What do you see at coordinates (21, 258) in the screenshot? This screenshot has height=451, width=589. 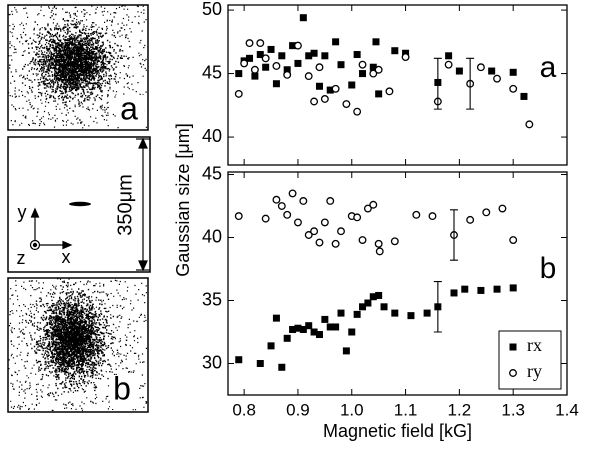 I see `axis-letter: z` at bounding box center [21, 258].